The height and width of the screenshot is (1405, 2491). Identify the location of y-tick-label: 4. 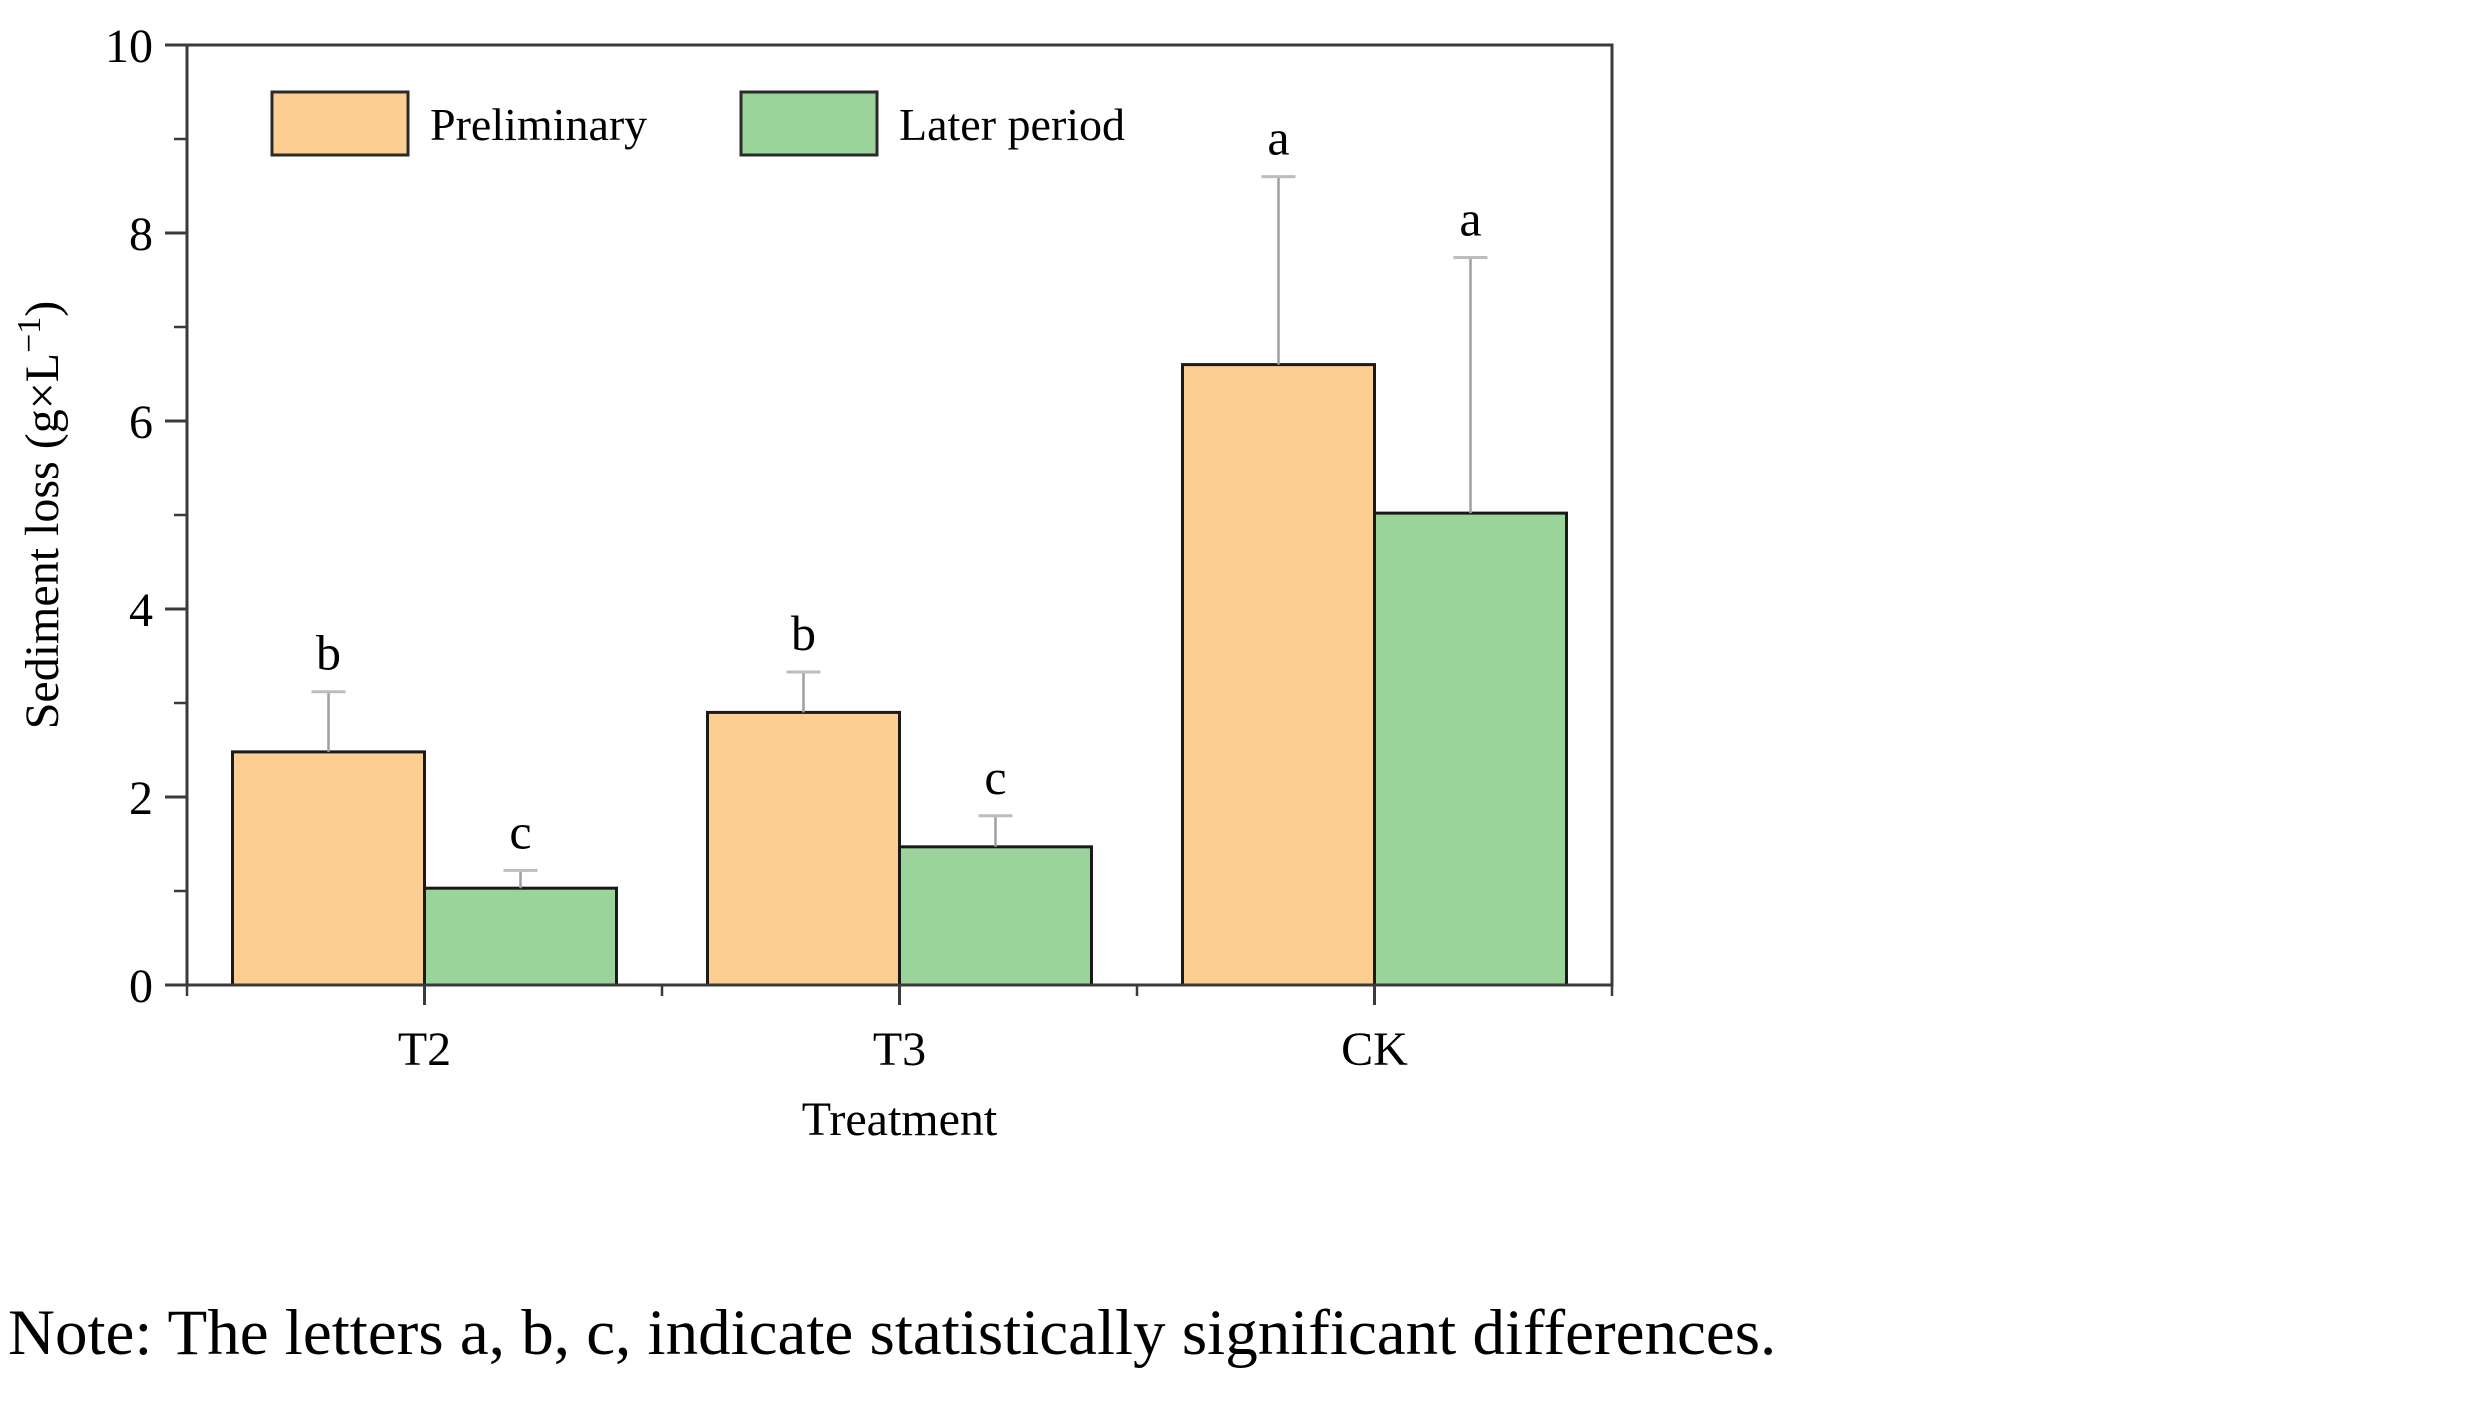
(141, 610).